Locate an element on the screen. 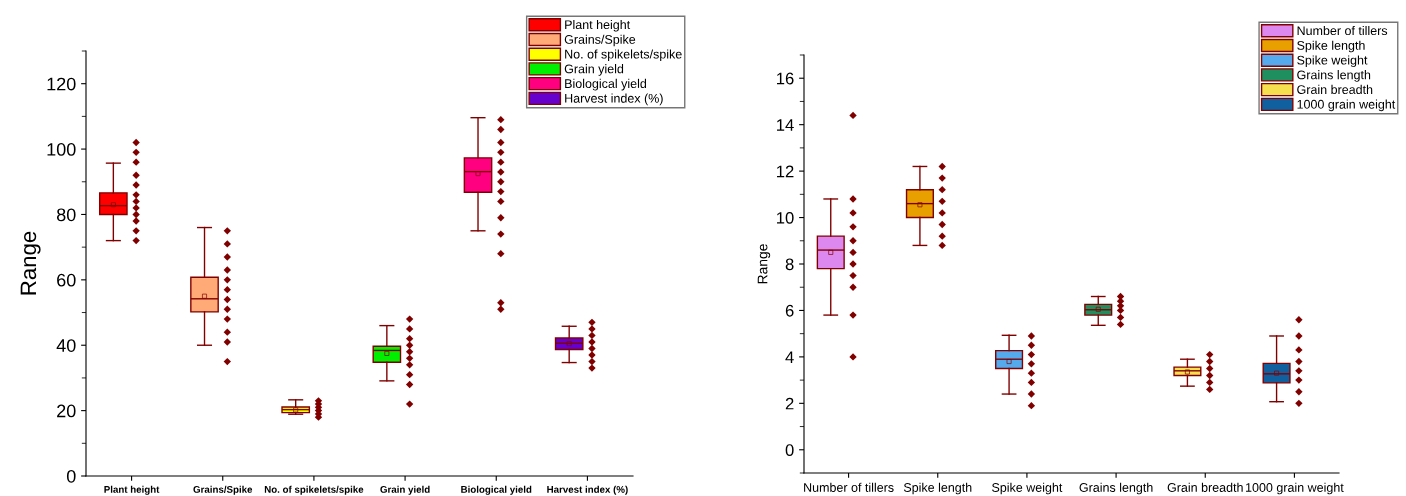 The height and width of the screenshot is (496, 1406). y-tick-label: 14 is located at coordinates (785, 125).